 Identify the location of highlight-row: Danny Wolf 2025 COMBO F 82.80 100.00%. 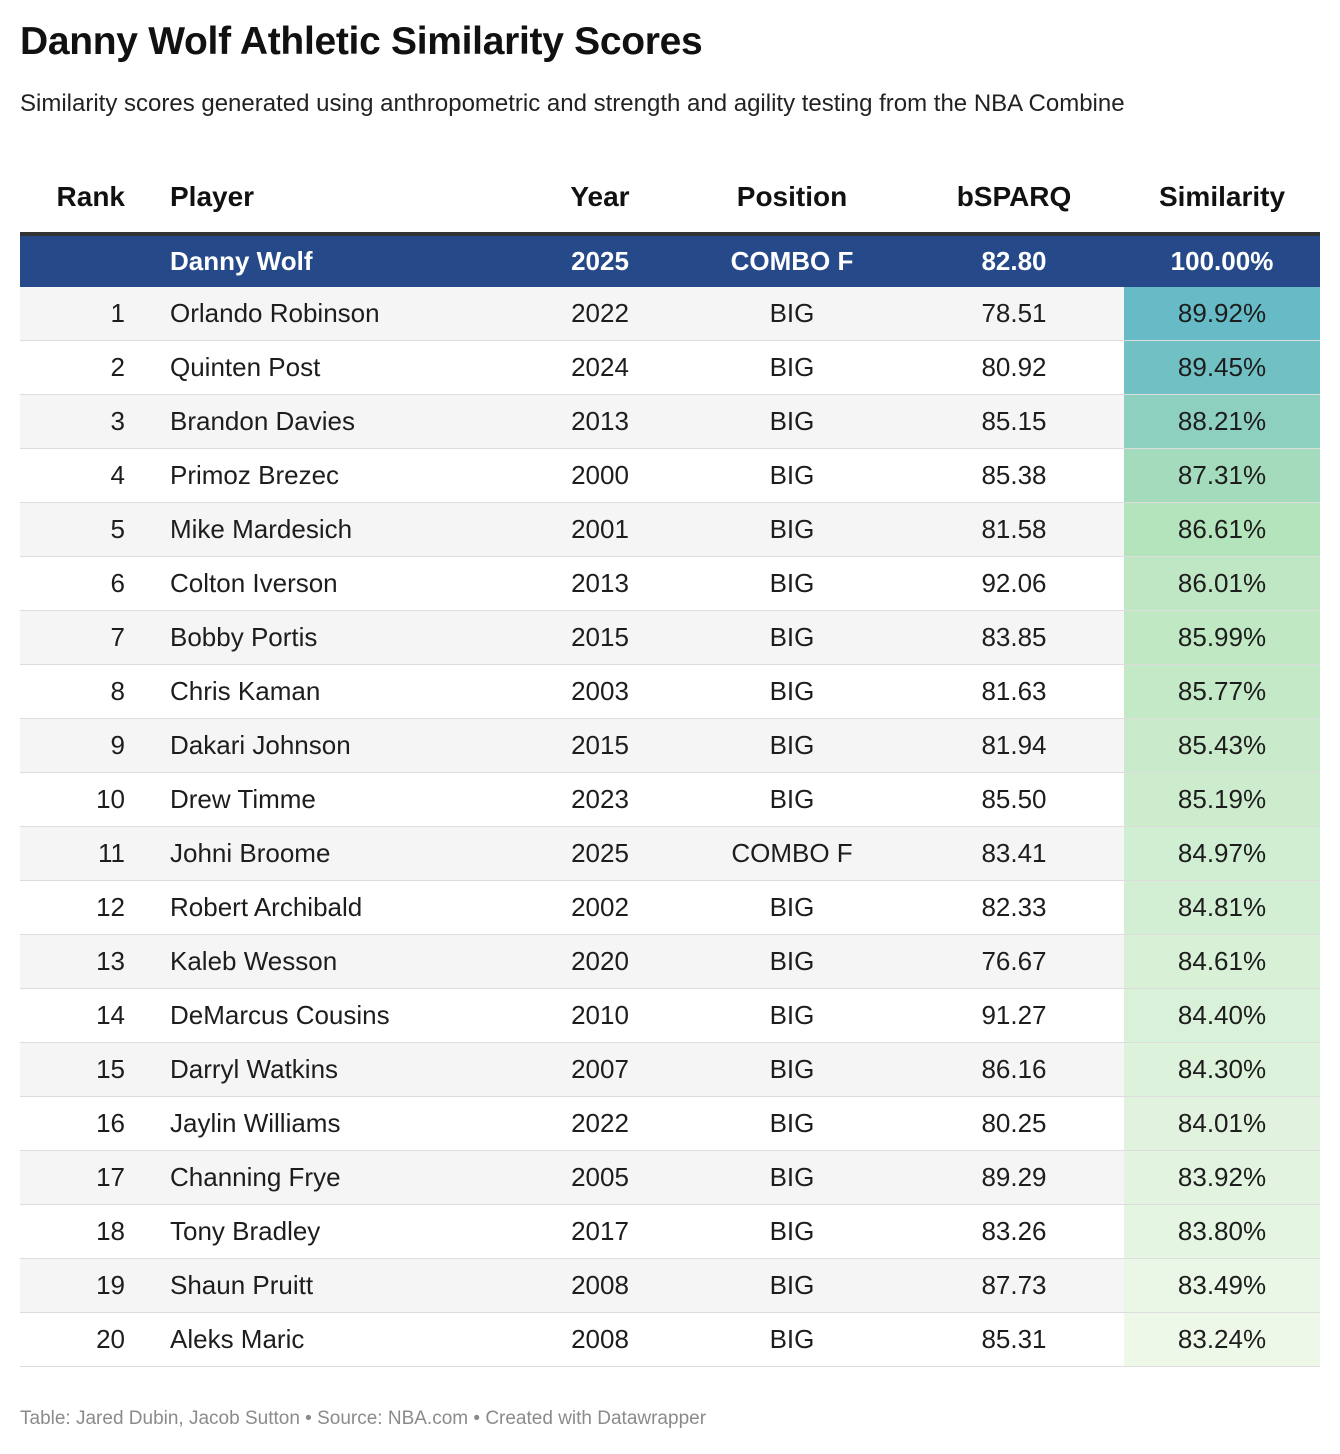
(670, 260).